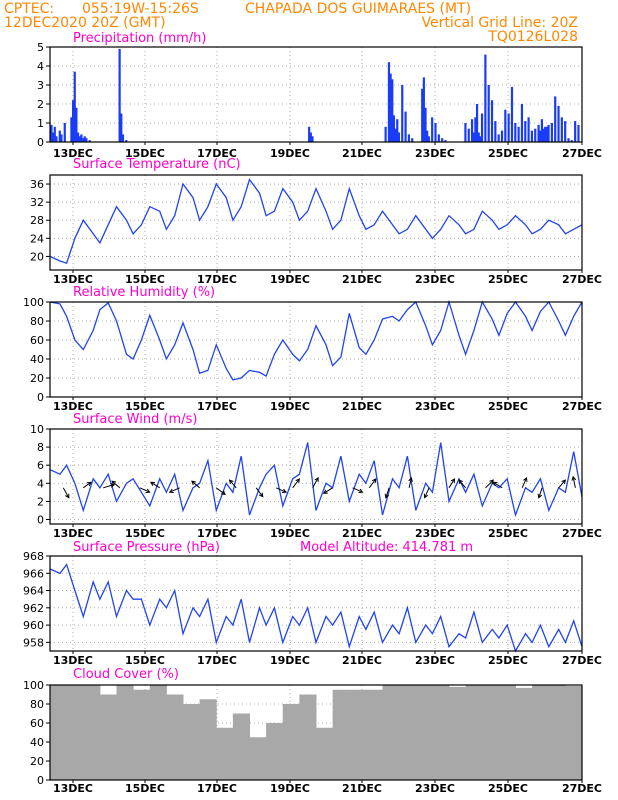  Describe the element at coordinates (37, 723) in the screenshot. I see `y-tick-label: 60` at that location.